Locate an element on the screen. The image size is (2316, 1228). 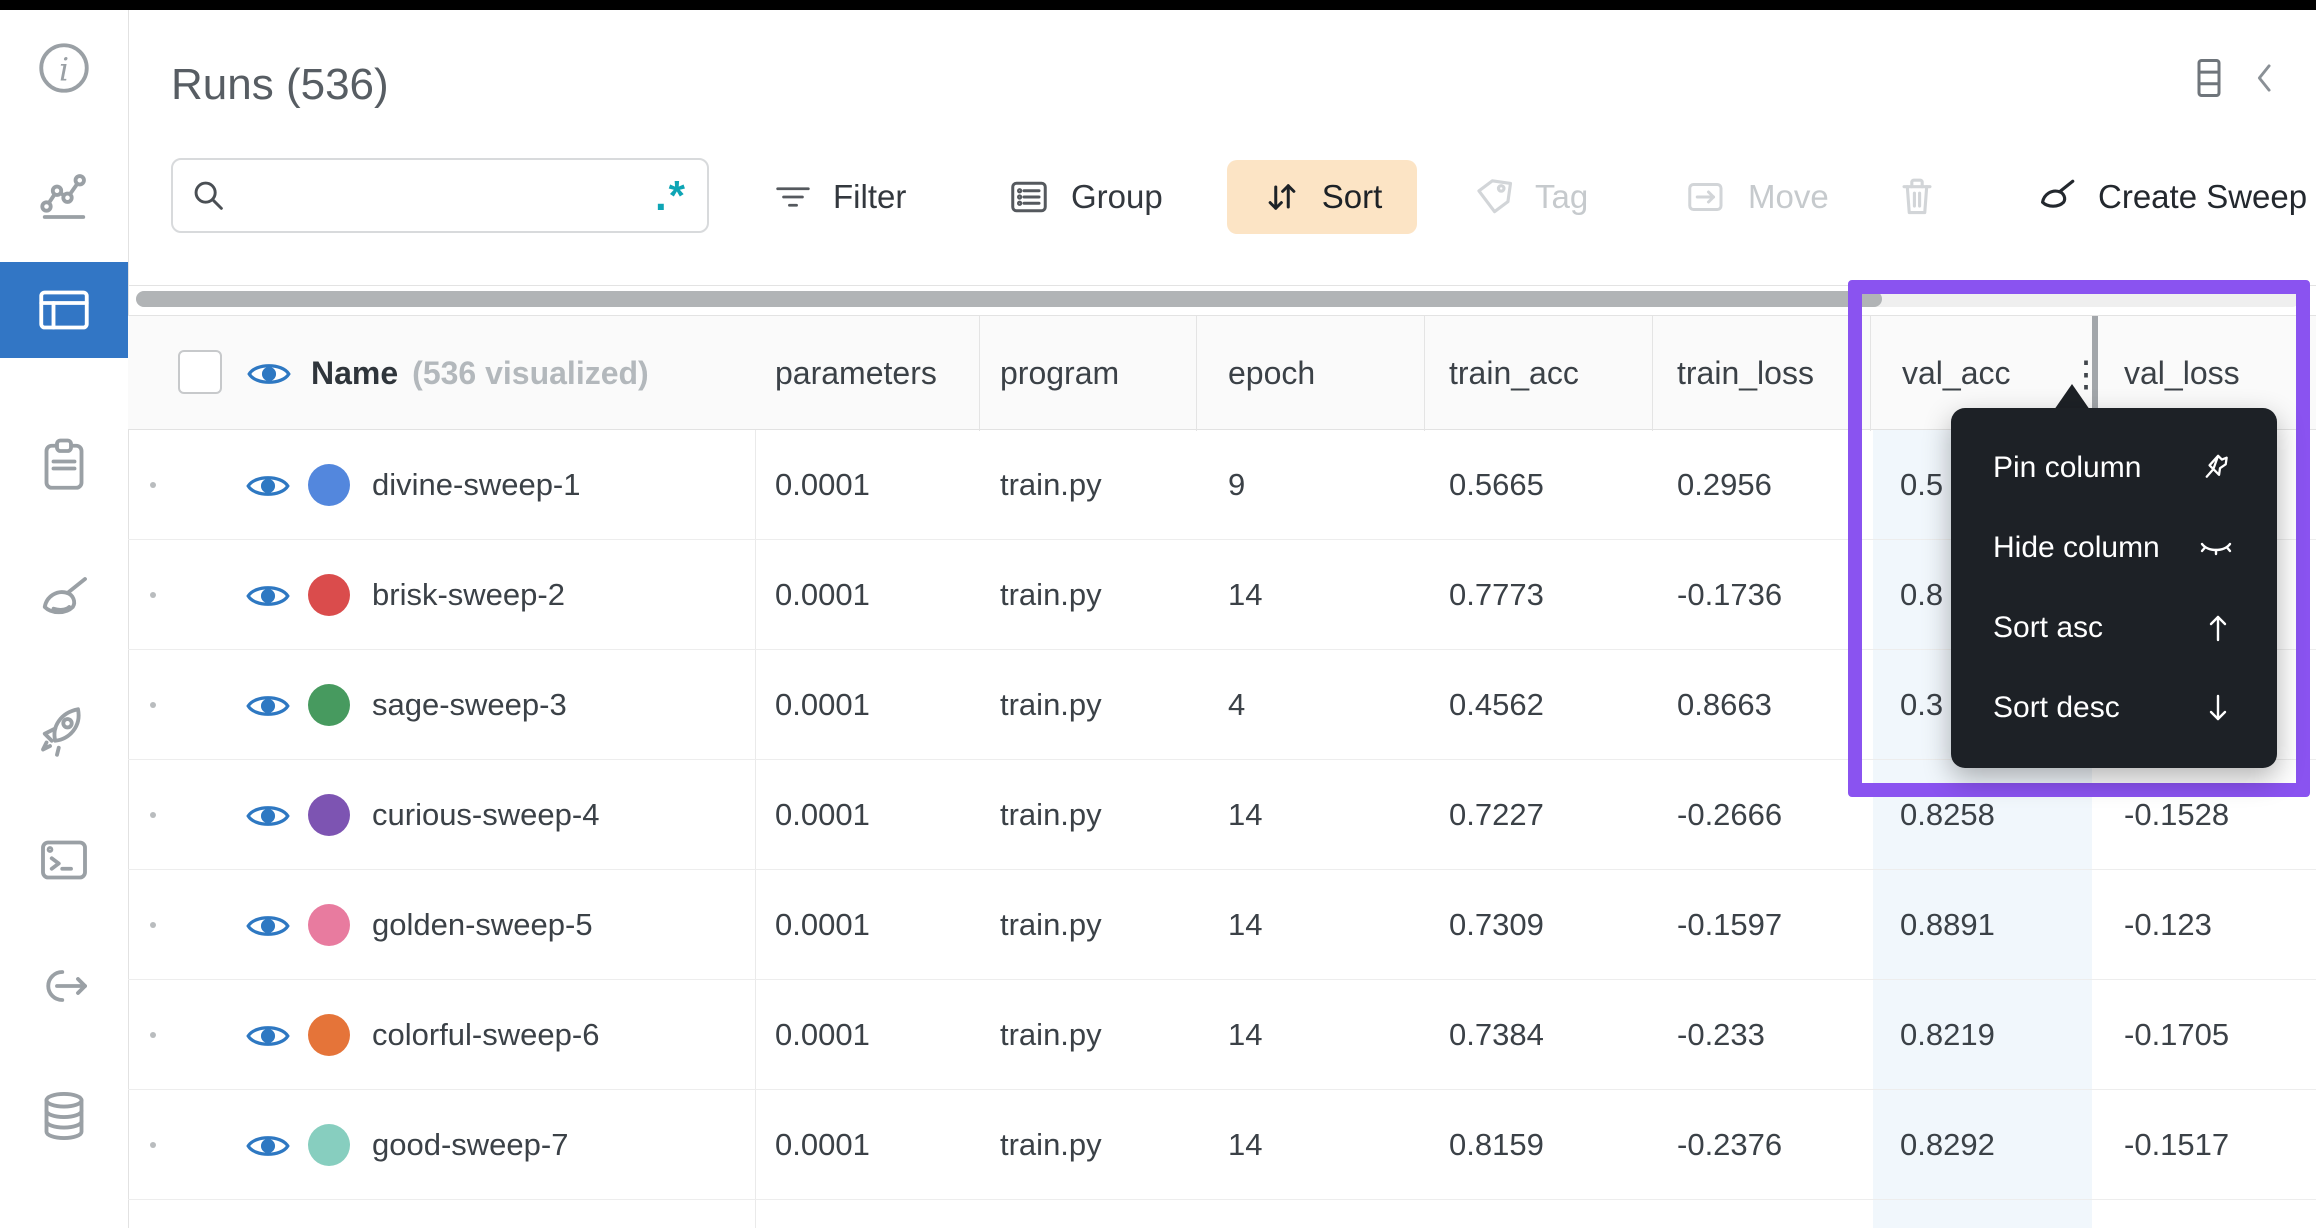
menu-item-sort-desc: Sort desc is located at coordinates (2114, 708).